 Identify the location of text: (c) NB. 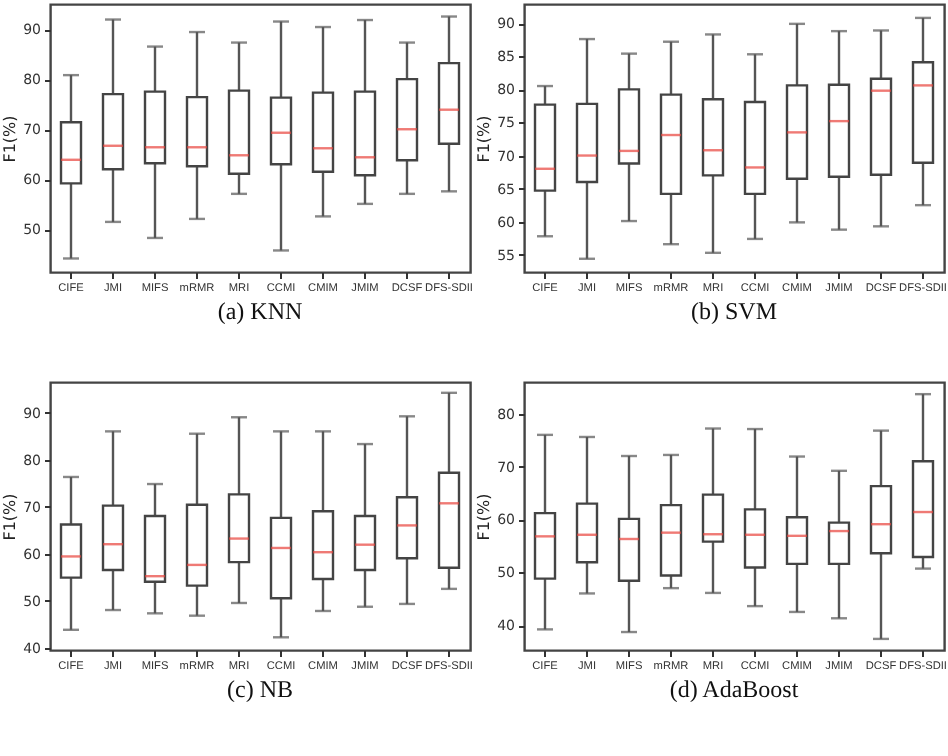
(260, 689).